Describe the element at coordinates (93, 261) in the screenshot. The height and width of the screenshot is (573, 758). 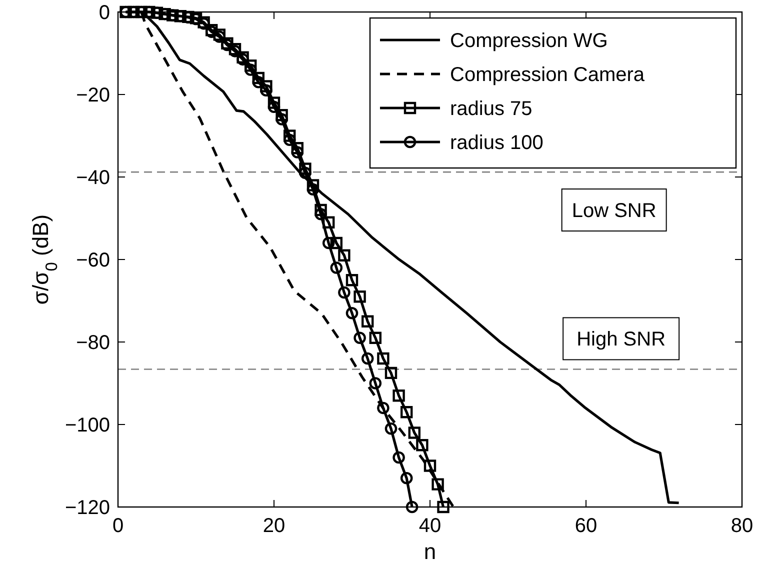
I see `y-tick-label: −60` at that location.